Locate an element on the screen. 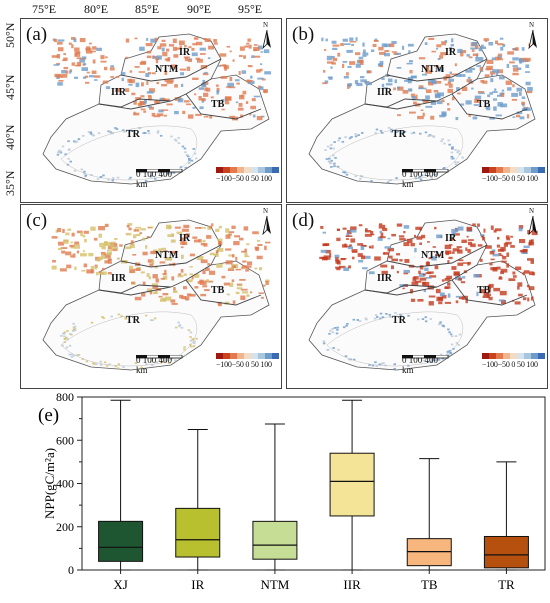 The height and width of the screenshot is (603, 550). y-tick-label: 400 is located at coordinates (65, 484).